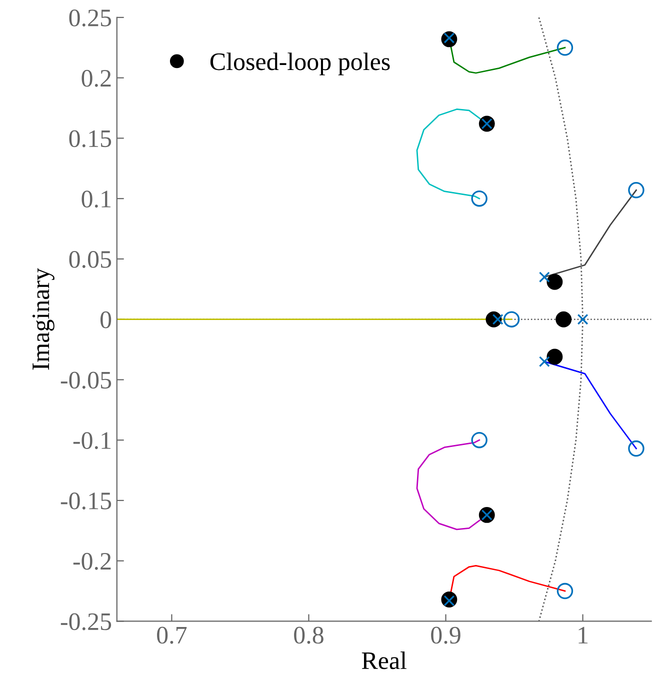 Image resolution: width=668 pixels, height=698 pixels. Describe the element at coordinates (90, 18) in the screenshot. I see `y-tick-label: 0.25` at that location.